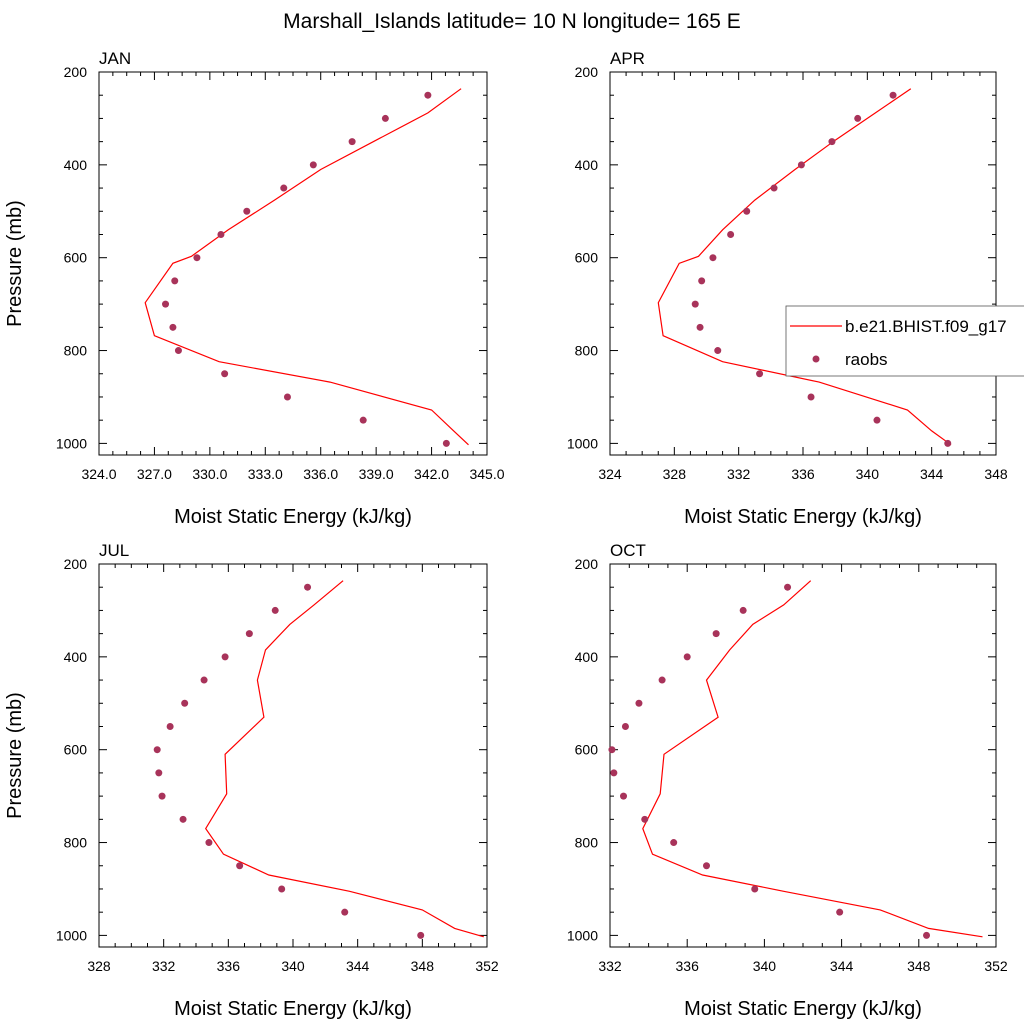 Image resolution: width=1024 pixels, height=1024 pixels. I want to click on legend-dot-marker, so click(816, 359).